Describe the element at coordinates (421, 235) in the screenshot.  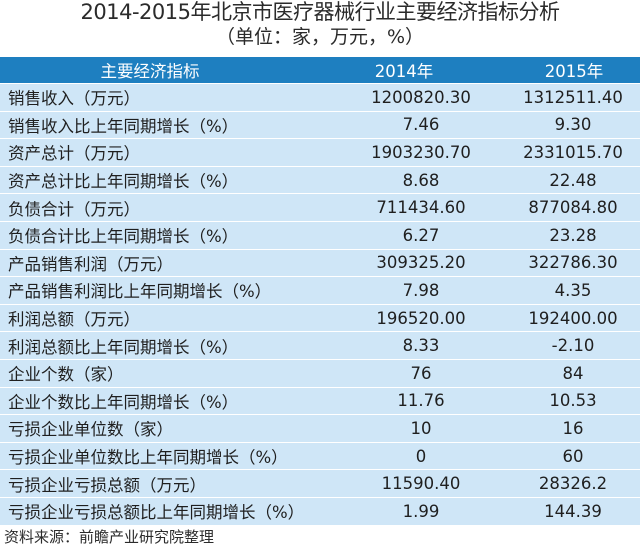
I see `row-value-2014: 6.27` at that location.